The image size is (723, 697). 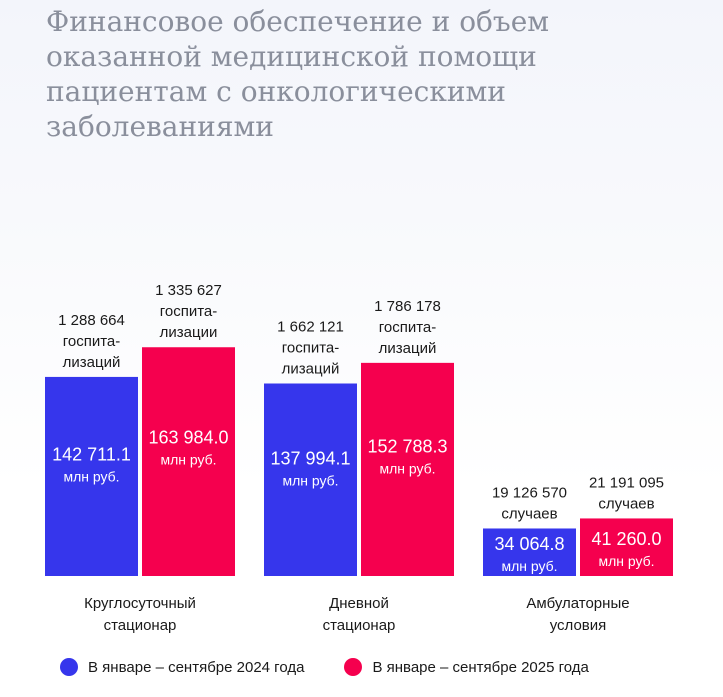 I want to click on volume-label-2-0-0: 19 126 570, so click(x=529, y=492).